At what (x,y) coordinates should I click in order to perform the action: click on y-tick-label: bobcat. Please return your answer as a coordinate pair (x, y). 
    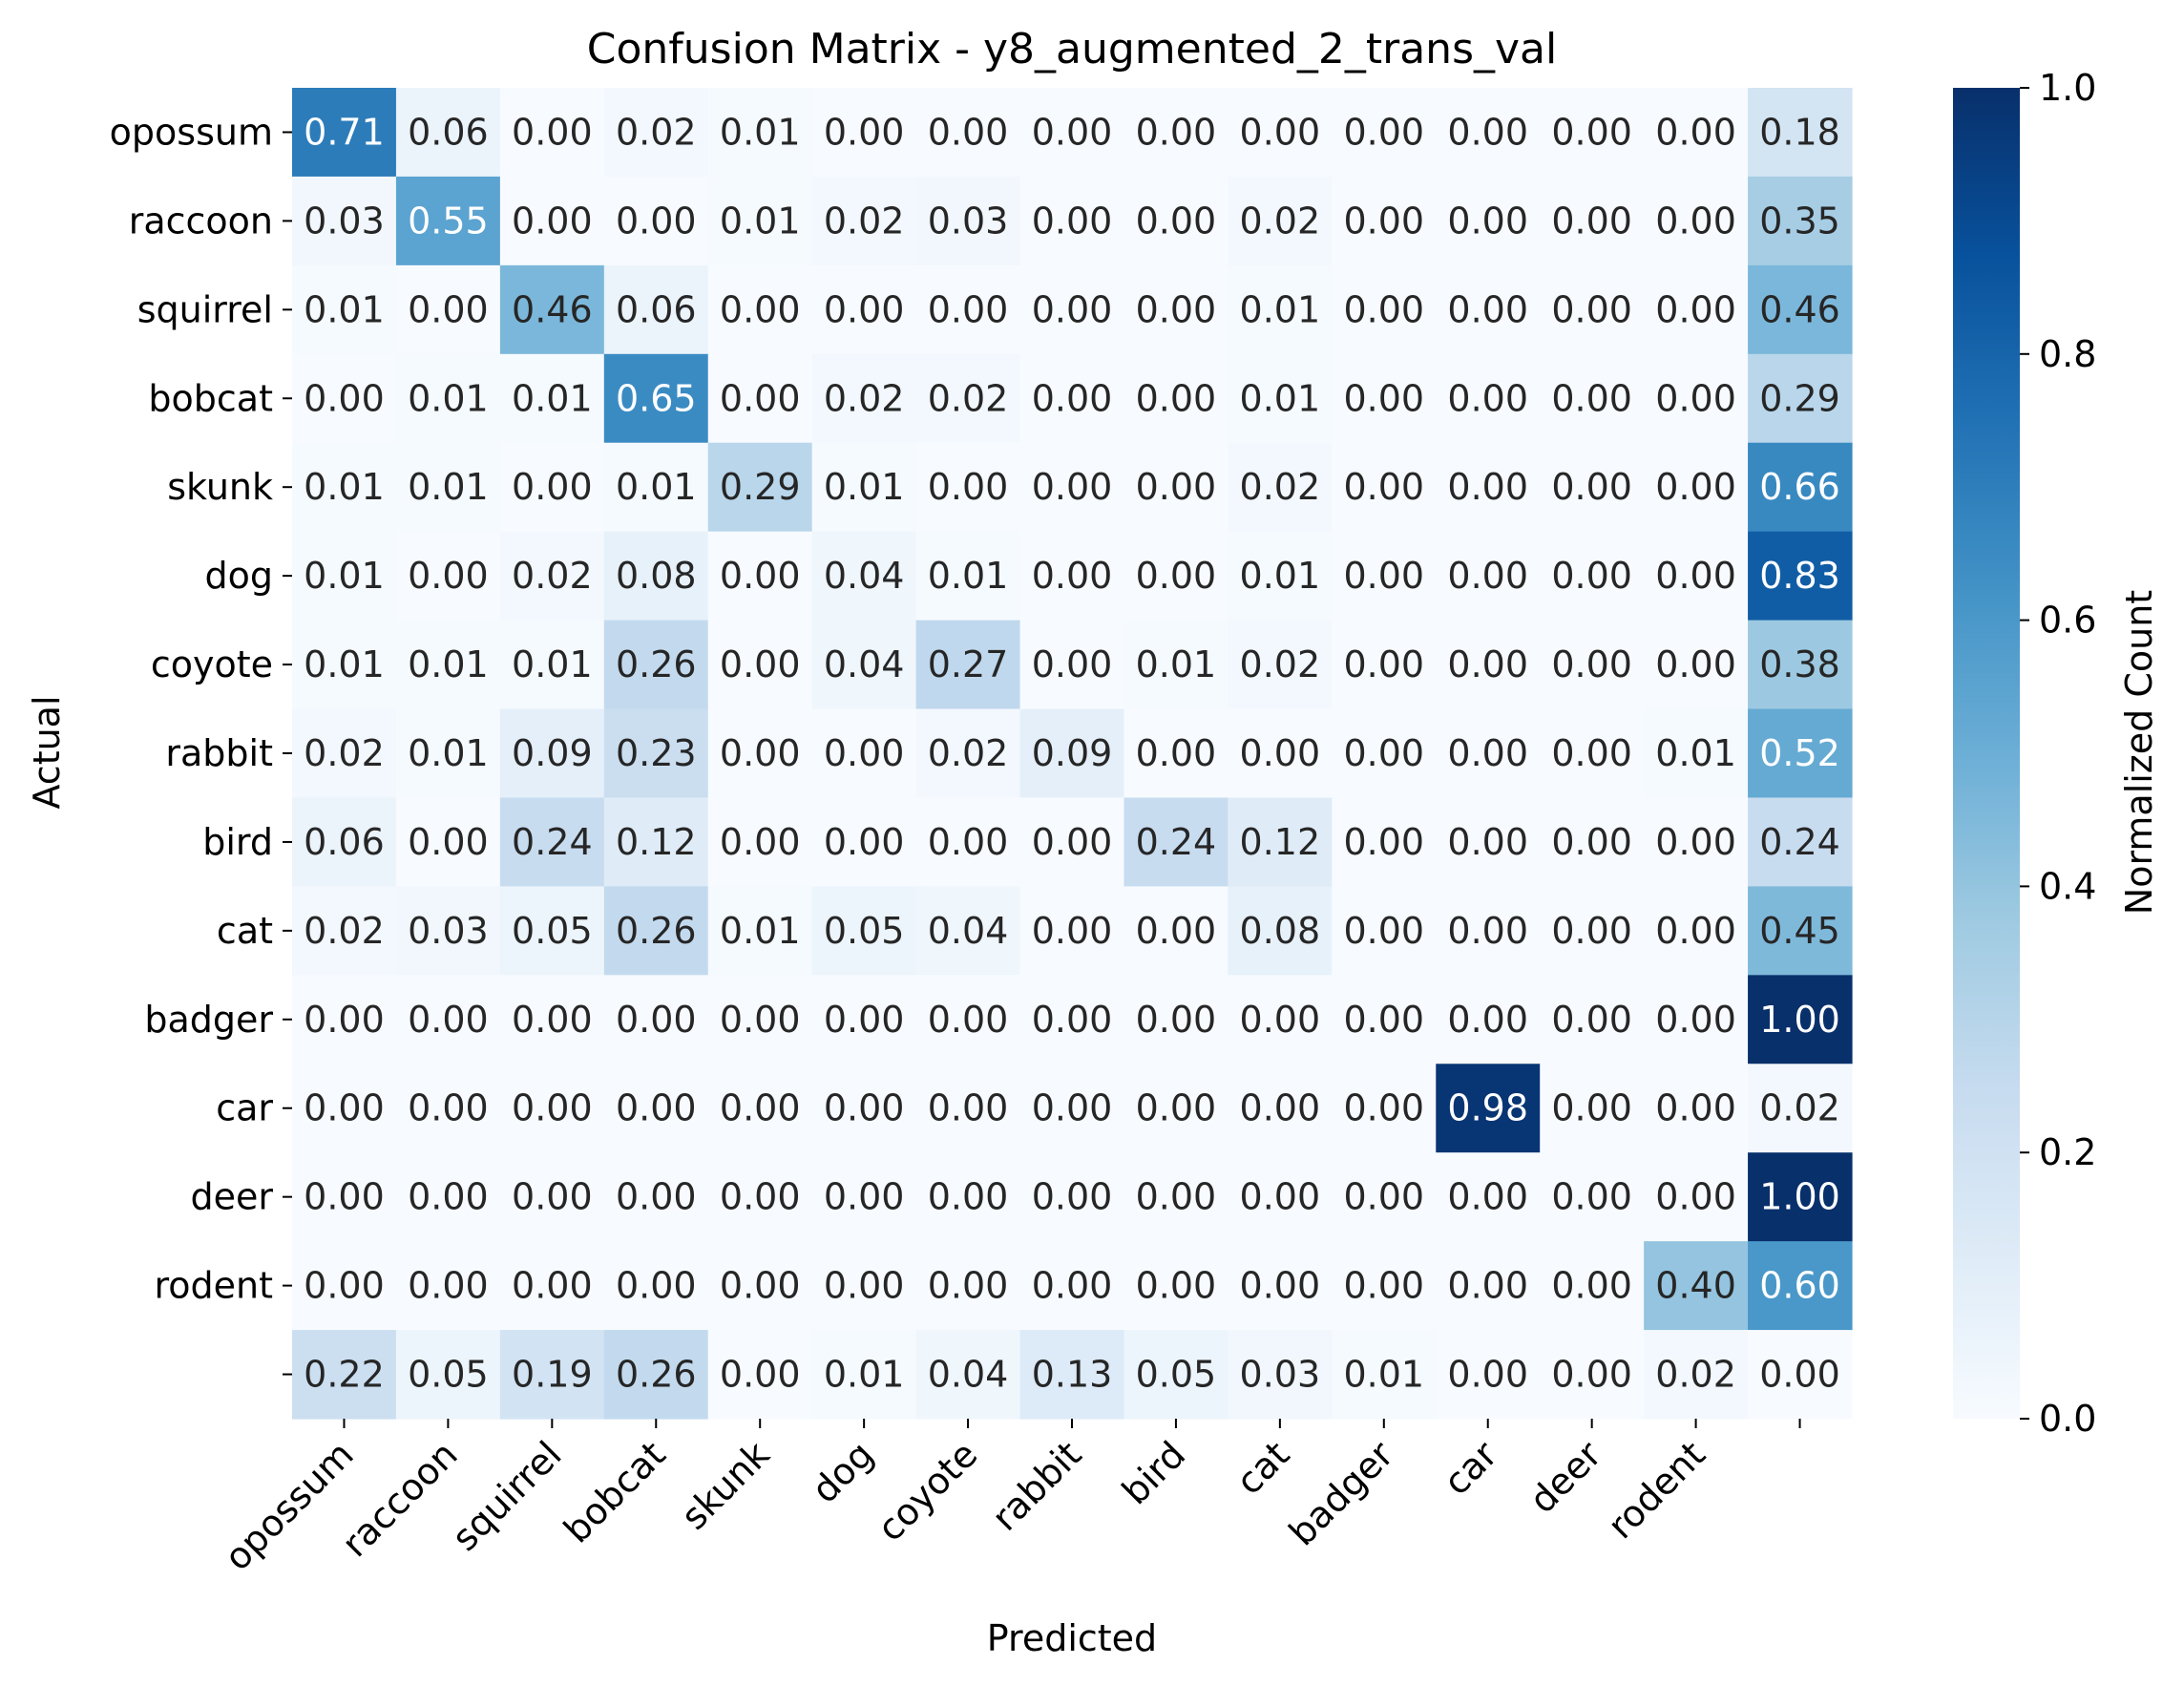
    Looking at the image, I should click on (211, 398).